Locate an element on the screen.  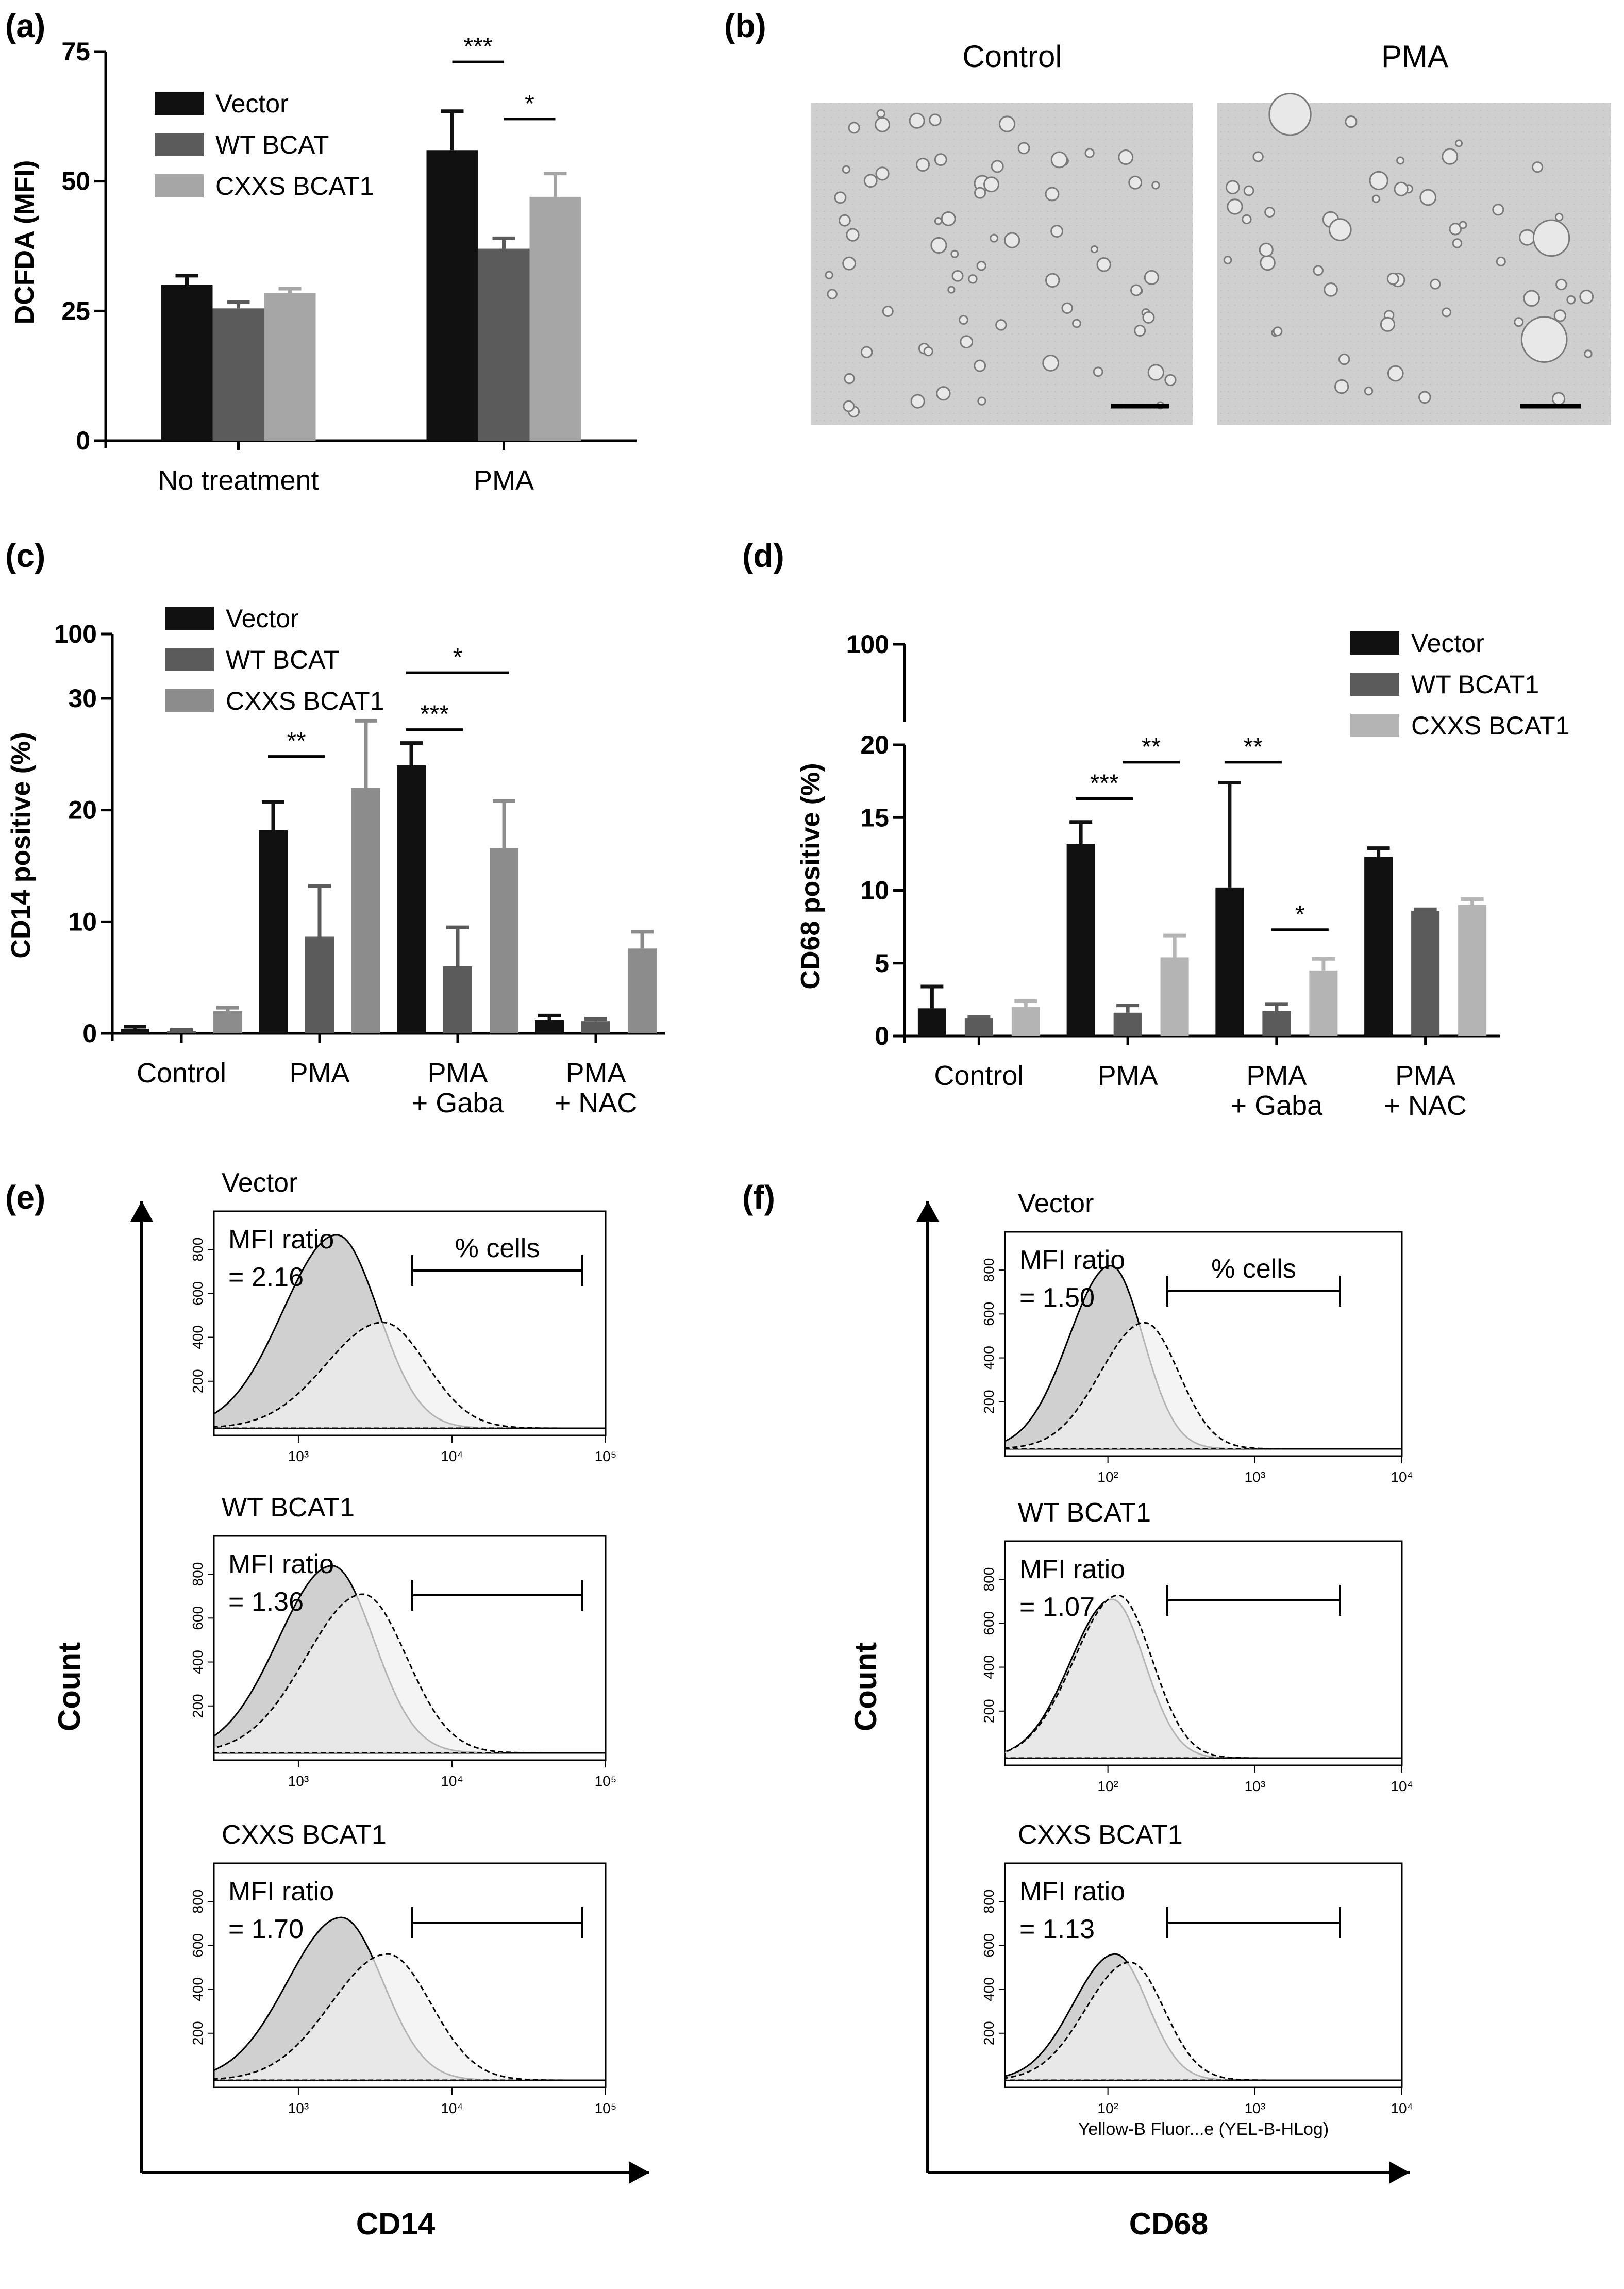
significance-label: * is located at coordinates (1300, 915).